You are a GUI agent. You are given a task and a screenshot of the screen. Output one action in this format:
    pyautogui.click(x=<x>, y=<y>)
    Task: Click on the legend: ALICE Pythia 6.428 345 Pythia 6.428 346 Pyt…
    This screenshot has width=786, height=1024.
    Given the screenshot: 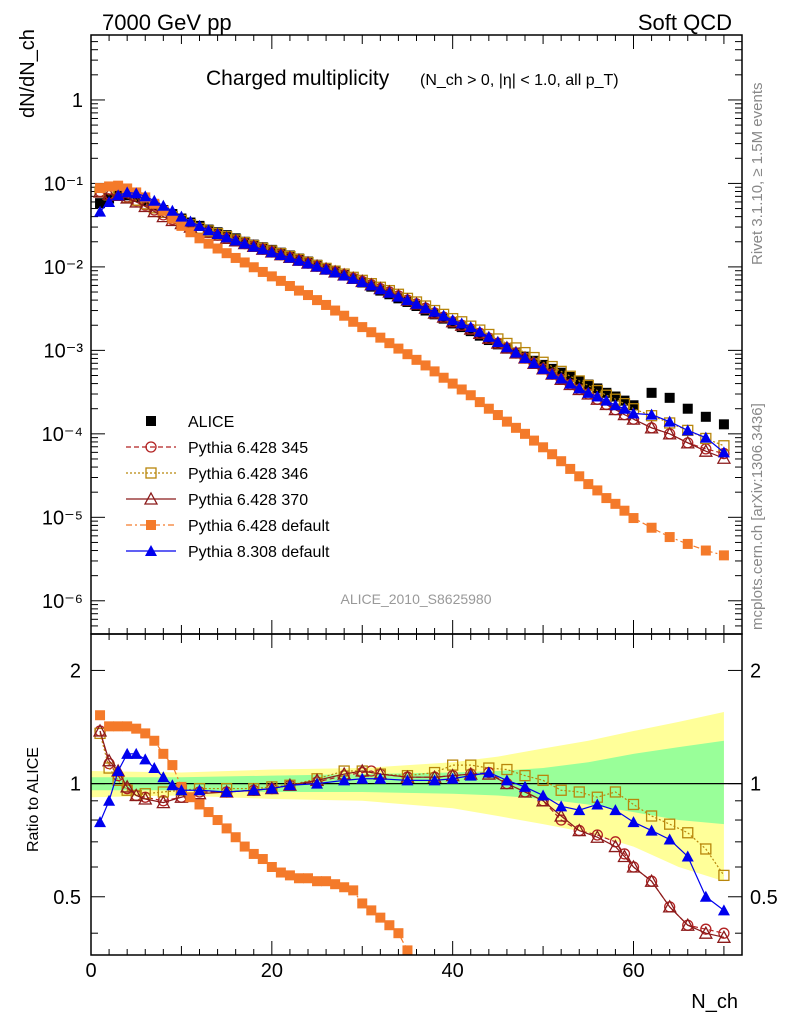 What is the action you would take?
    pyautogui.click(x=228, y=487)
    